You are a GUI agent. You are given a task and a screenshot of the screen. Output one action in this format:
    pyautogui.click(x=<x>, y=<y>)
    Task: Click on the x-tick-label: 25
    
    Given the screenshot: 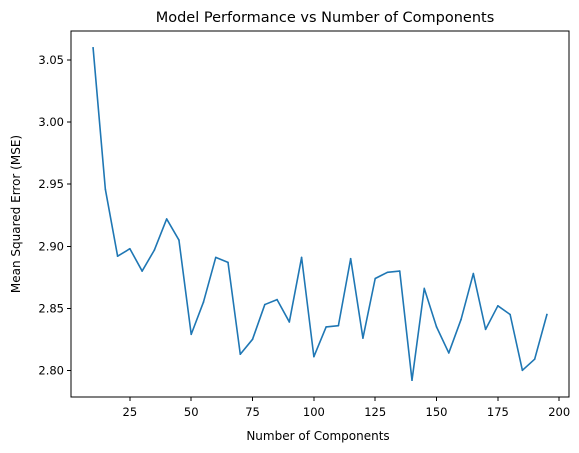 What is the action you would take?
    pyautogui.click(x=130, y=412)
    